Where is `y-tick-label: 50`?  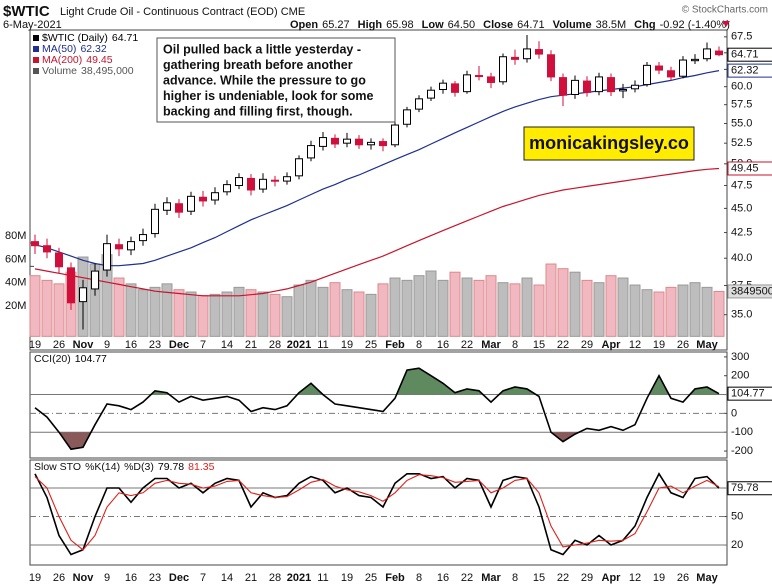 y-tick-label: 50 is located at coordinates (737, 516).